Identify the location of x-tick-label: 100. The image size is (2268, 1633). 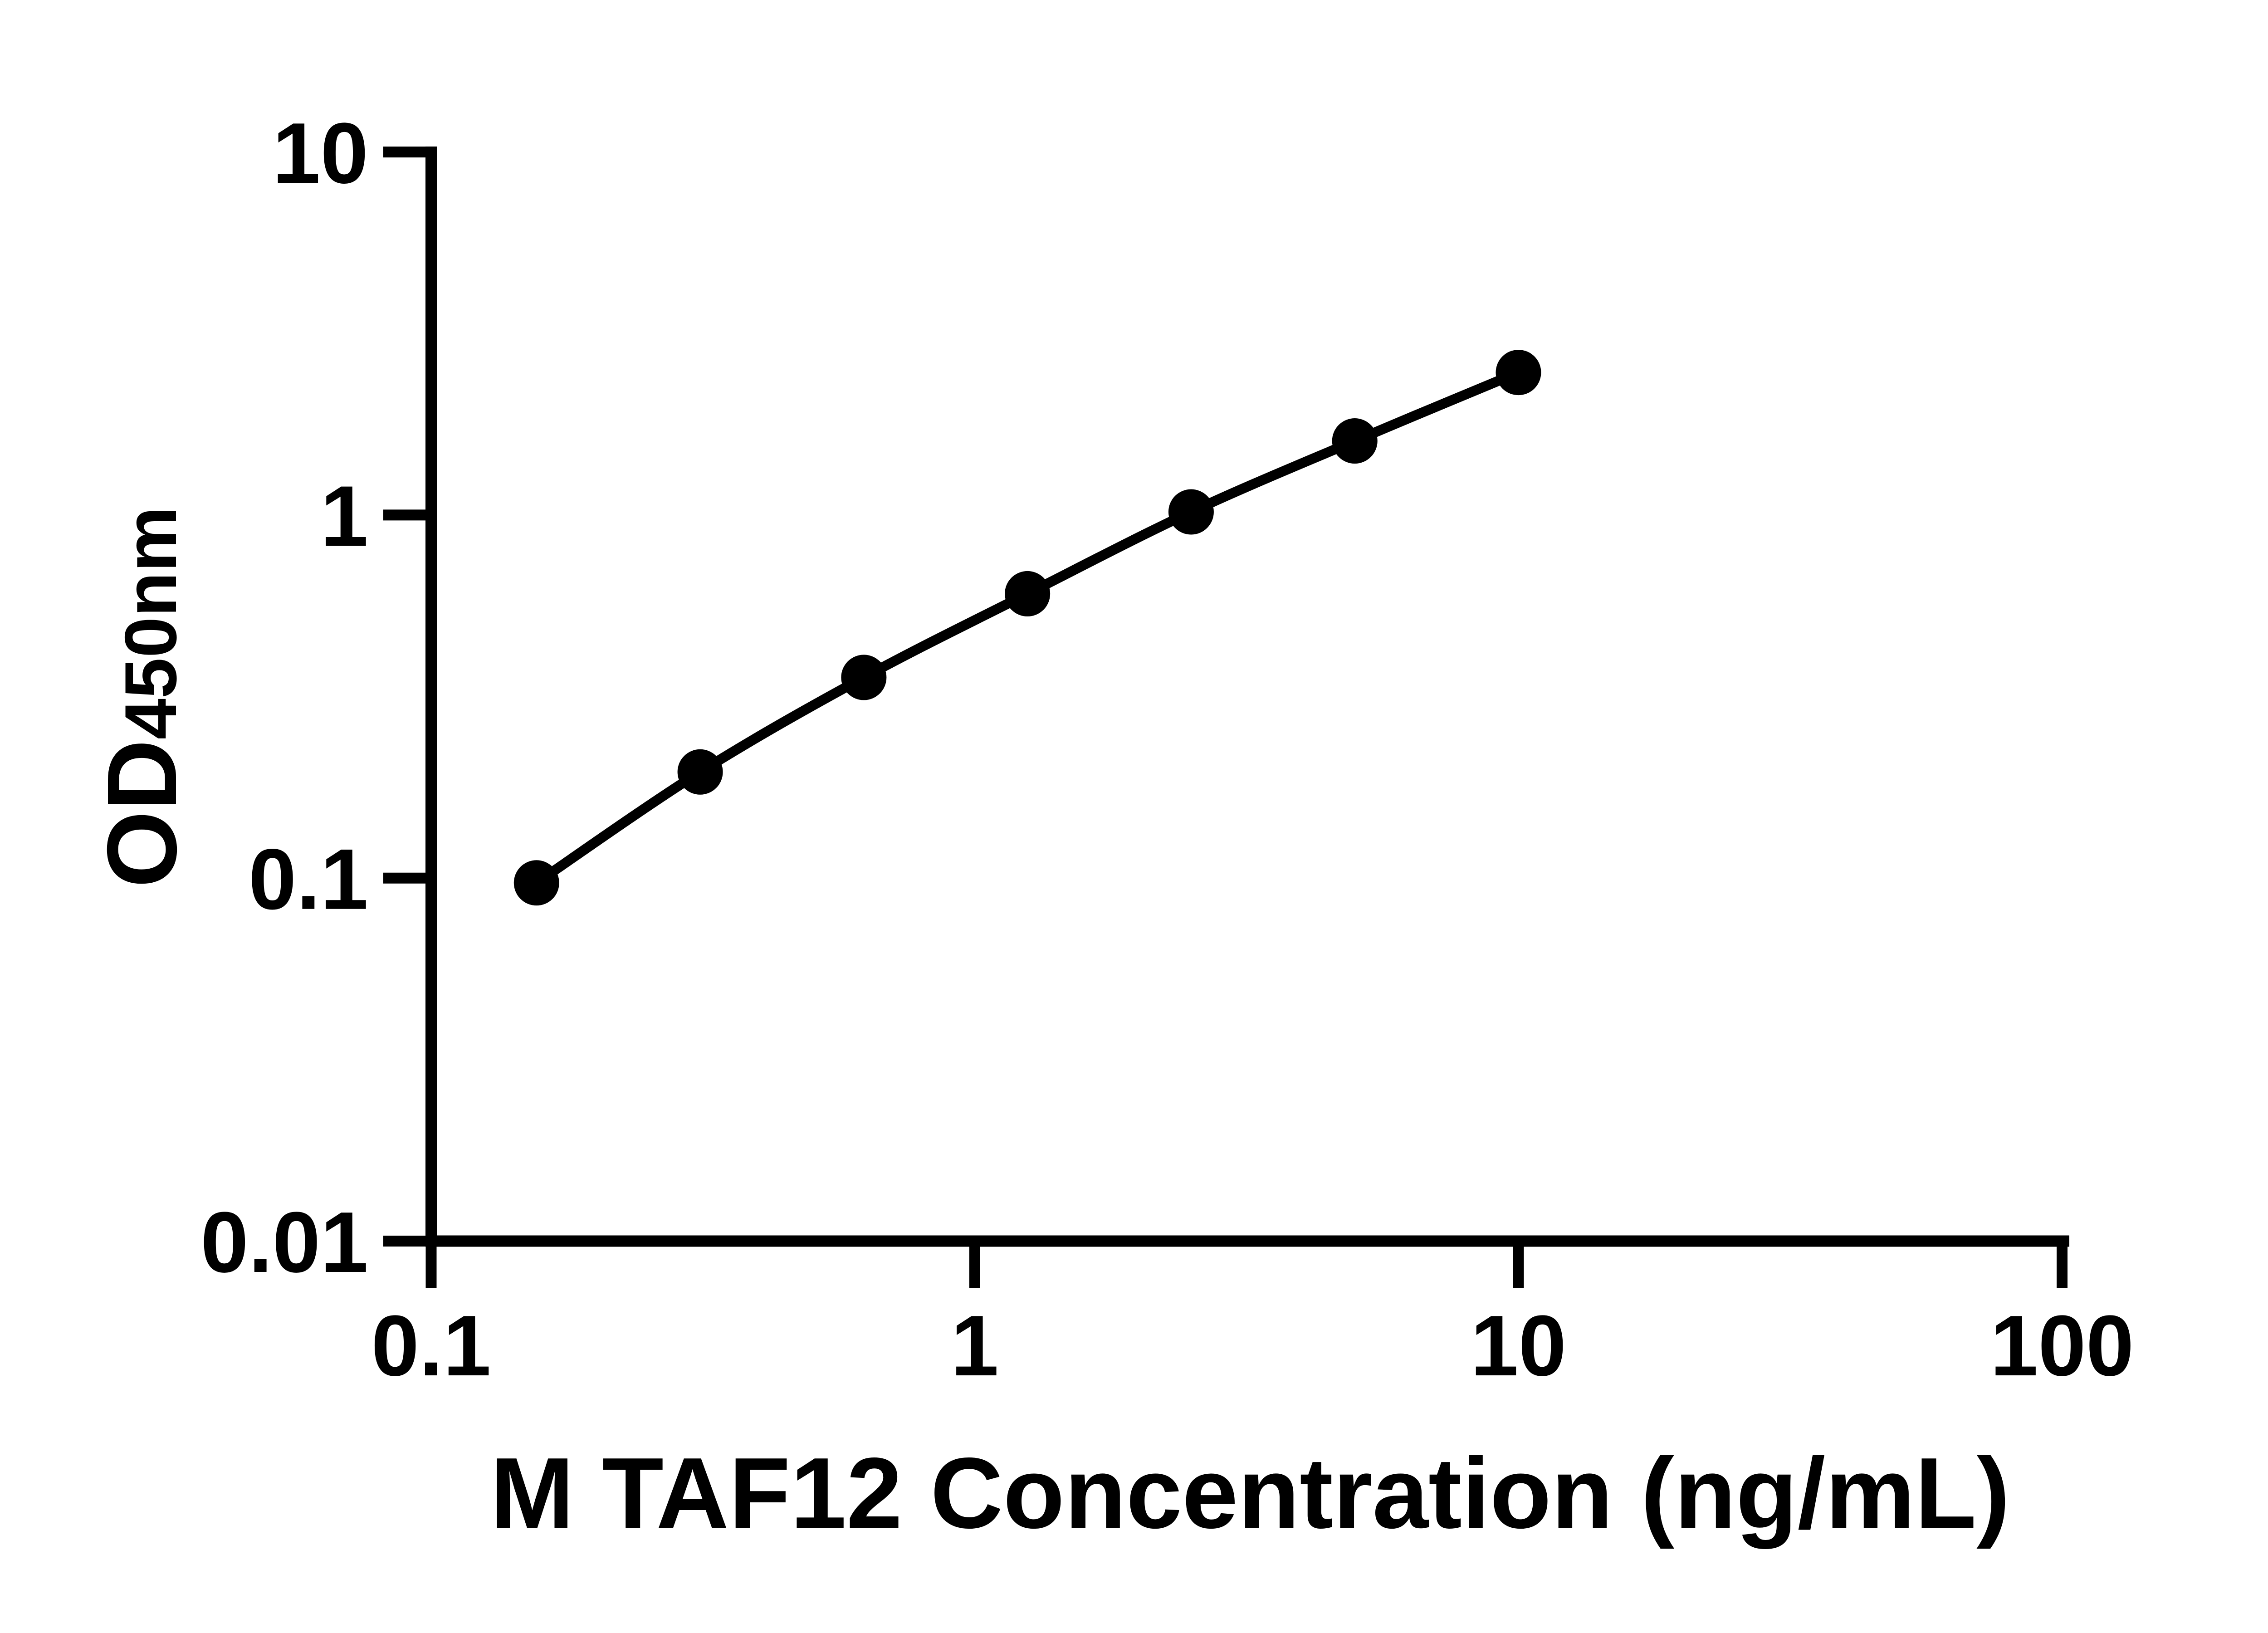
(2062, 1346).